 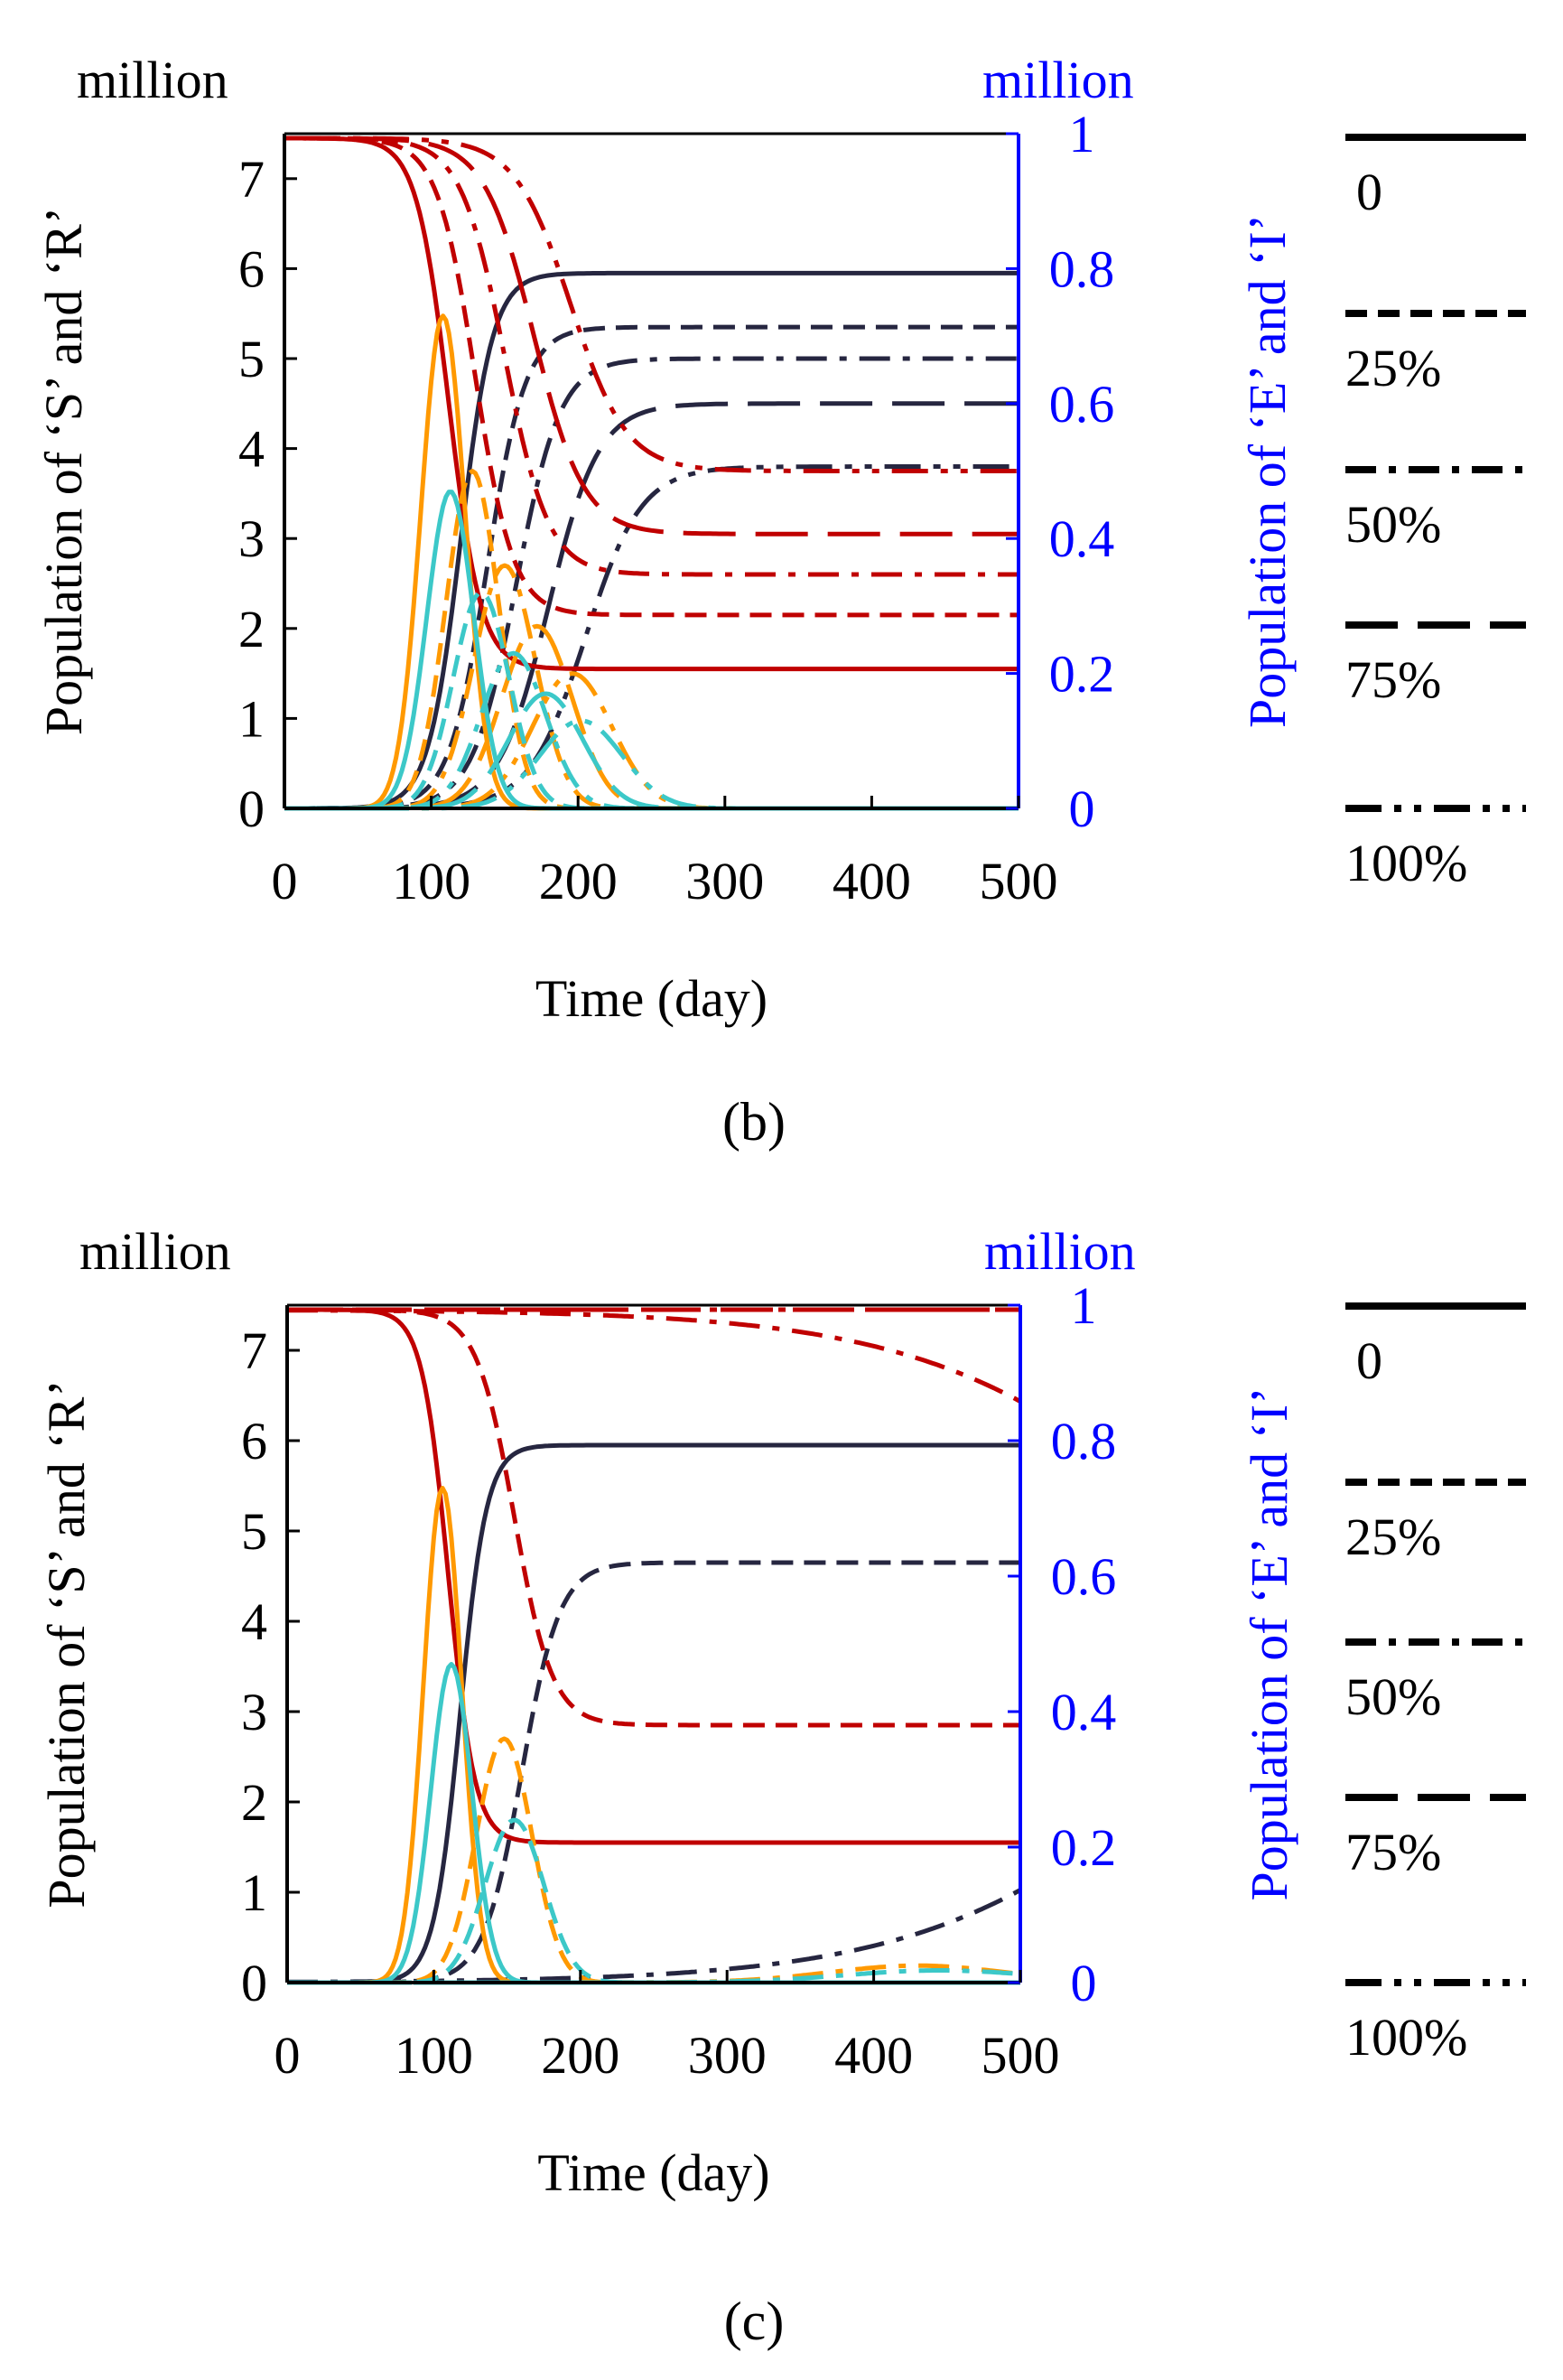 What do you see at coordinates (754, 1122) in the screenshot?
I see `panel-label: (b)` at bounding box center [754, 1122].